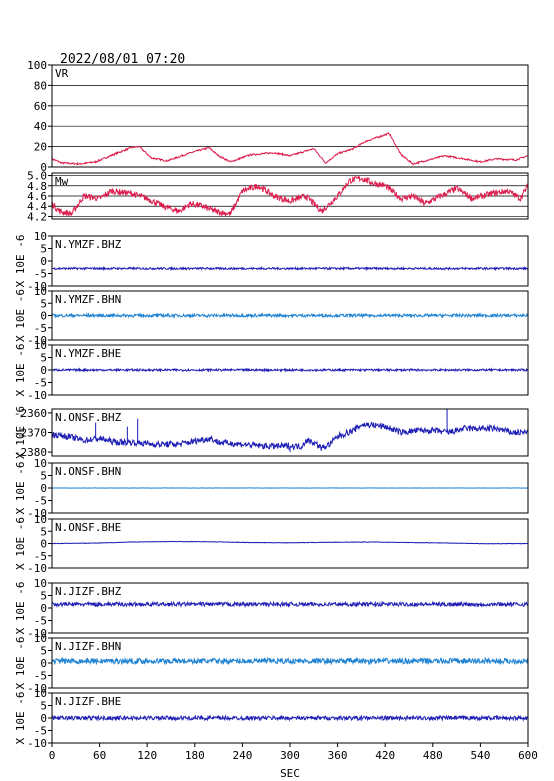  I want to click on channel-label: N.ONSF.BHN, so click(88, 471).